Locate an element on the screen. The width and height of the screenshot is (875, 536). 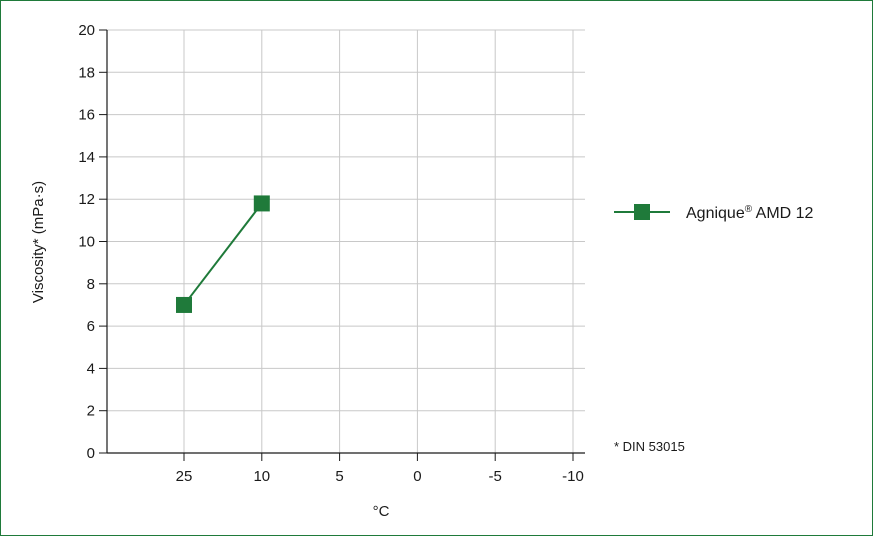
y-tick-label-8: 8 is located at coordinates (91, 284).